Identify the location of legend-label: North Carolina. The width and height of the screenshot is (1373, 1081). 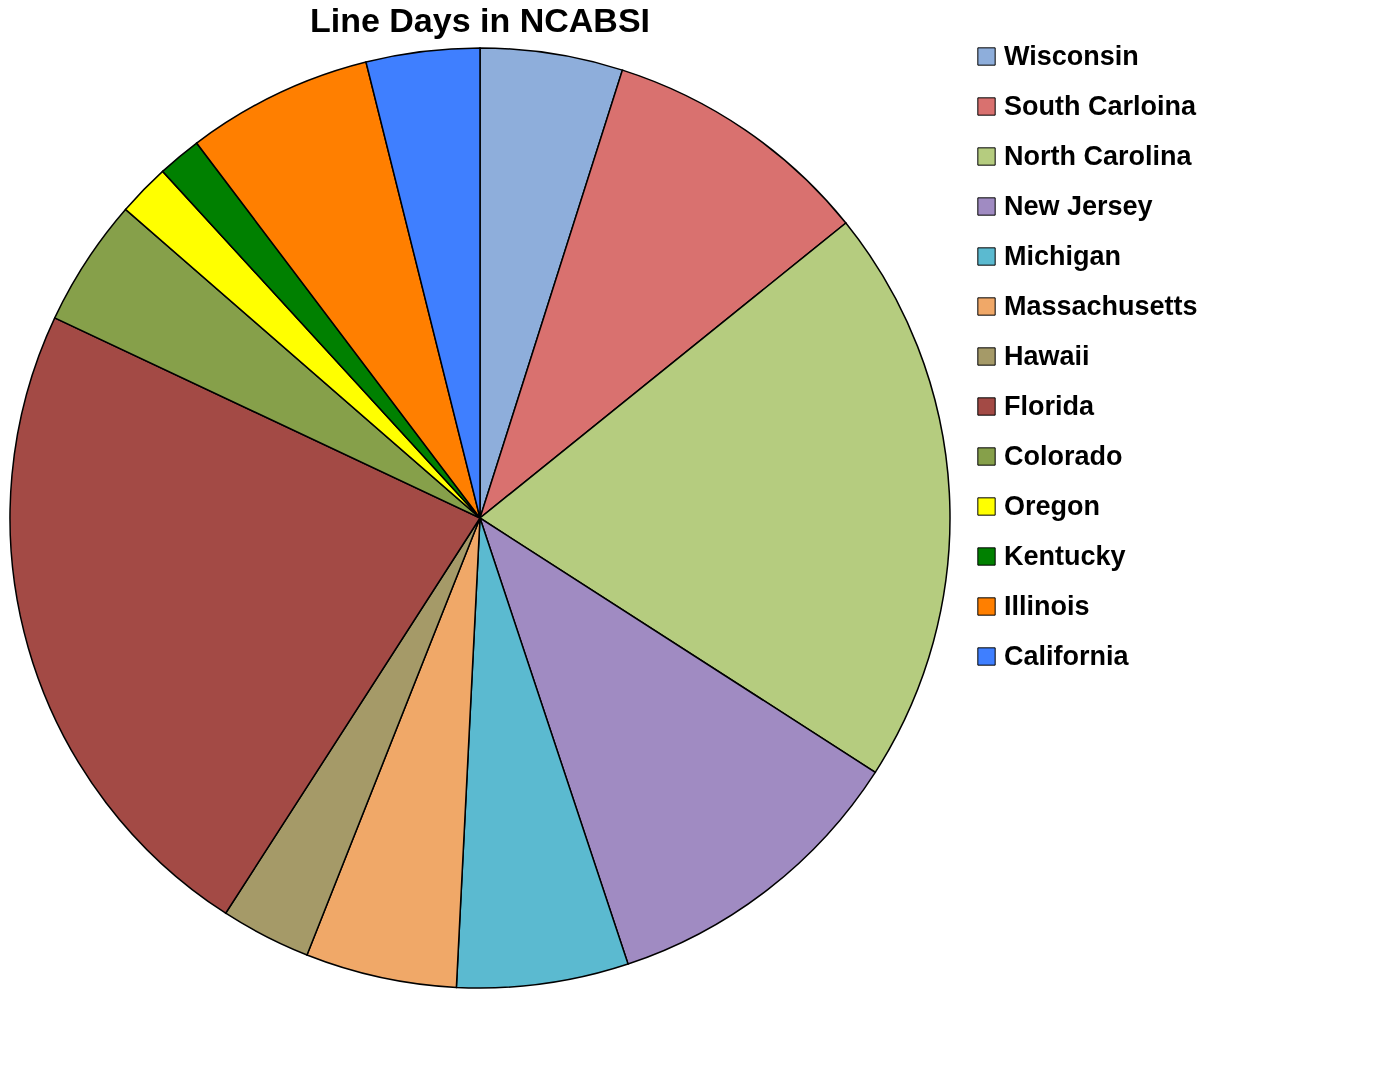
(1098, 155).